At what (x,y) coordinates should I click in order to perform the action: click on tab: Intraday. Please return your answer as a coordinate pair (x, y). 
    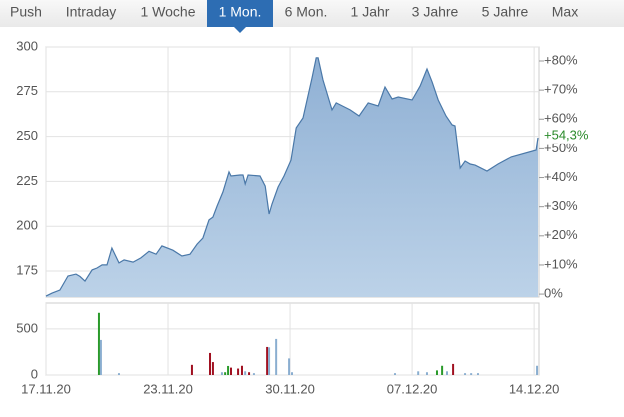
    Looking at the image, I should click on (91, 12).